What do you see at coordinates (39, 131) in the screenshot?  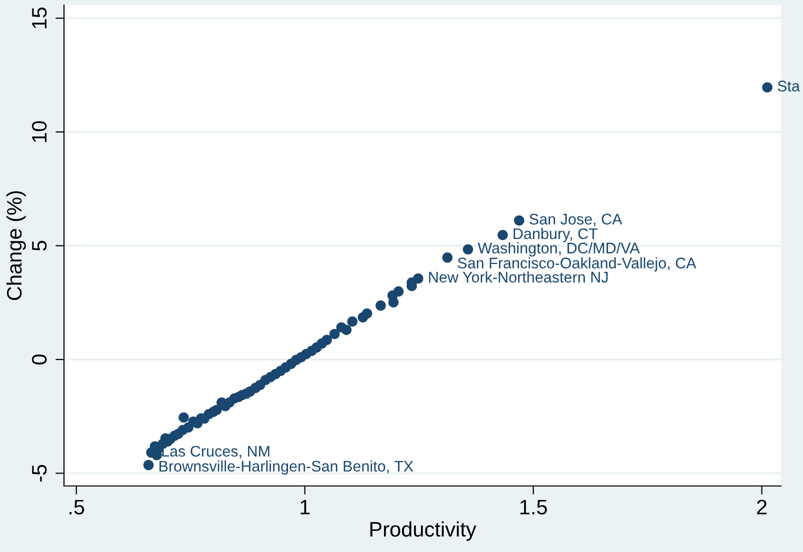 I see `y-tick-label: 10` at bounding box center [39, 131].